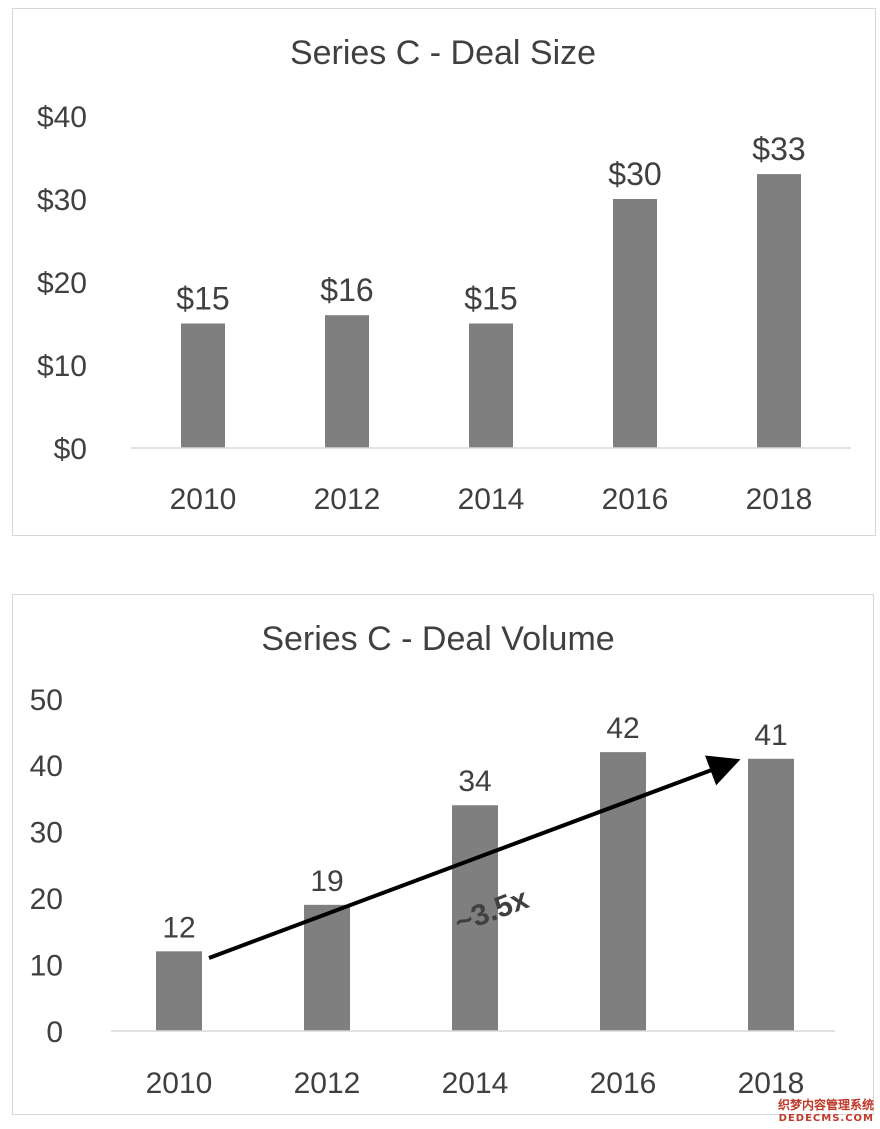  I want to click on data-label: $33, so click(778, 149).